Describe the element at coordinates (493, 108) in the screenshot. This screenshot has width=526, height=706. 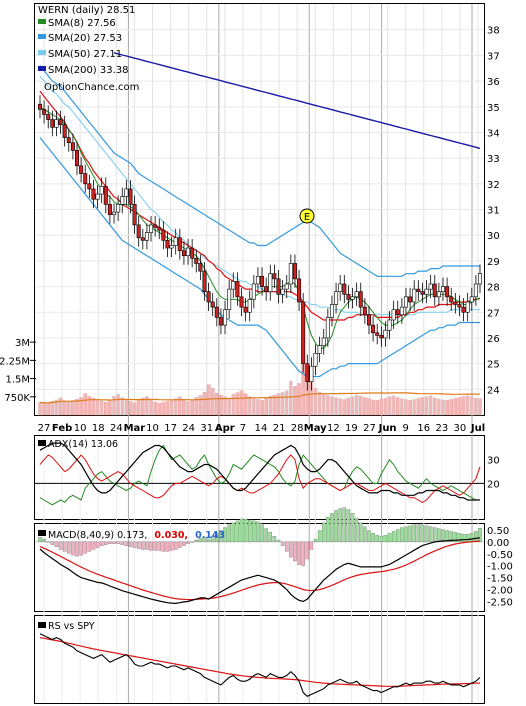
I see `price-tick-label: 35` at that location.